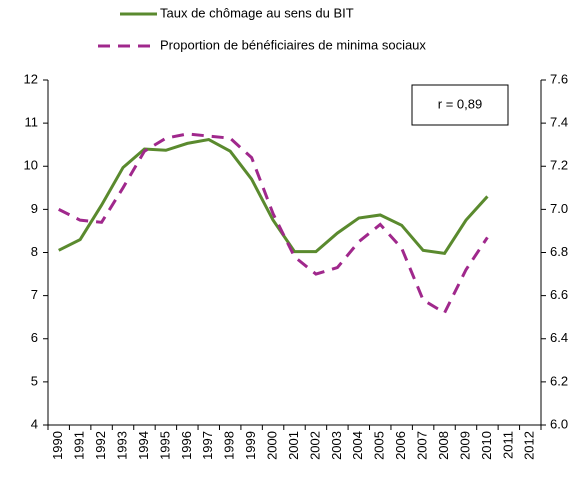 The width and height of the screenshot is (582, 477). I want to click on x-tick-label: 1991, so click(79, 445).